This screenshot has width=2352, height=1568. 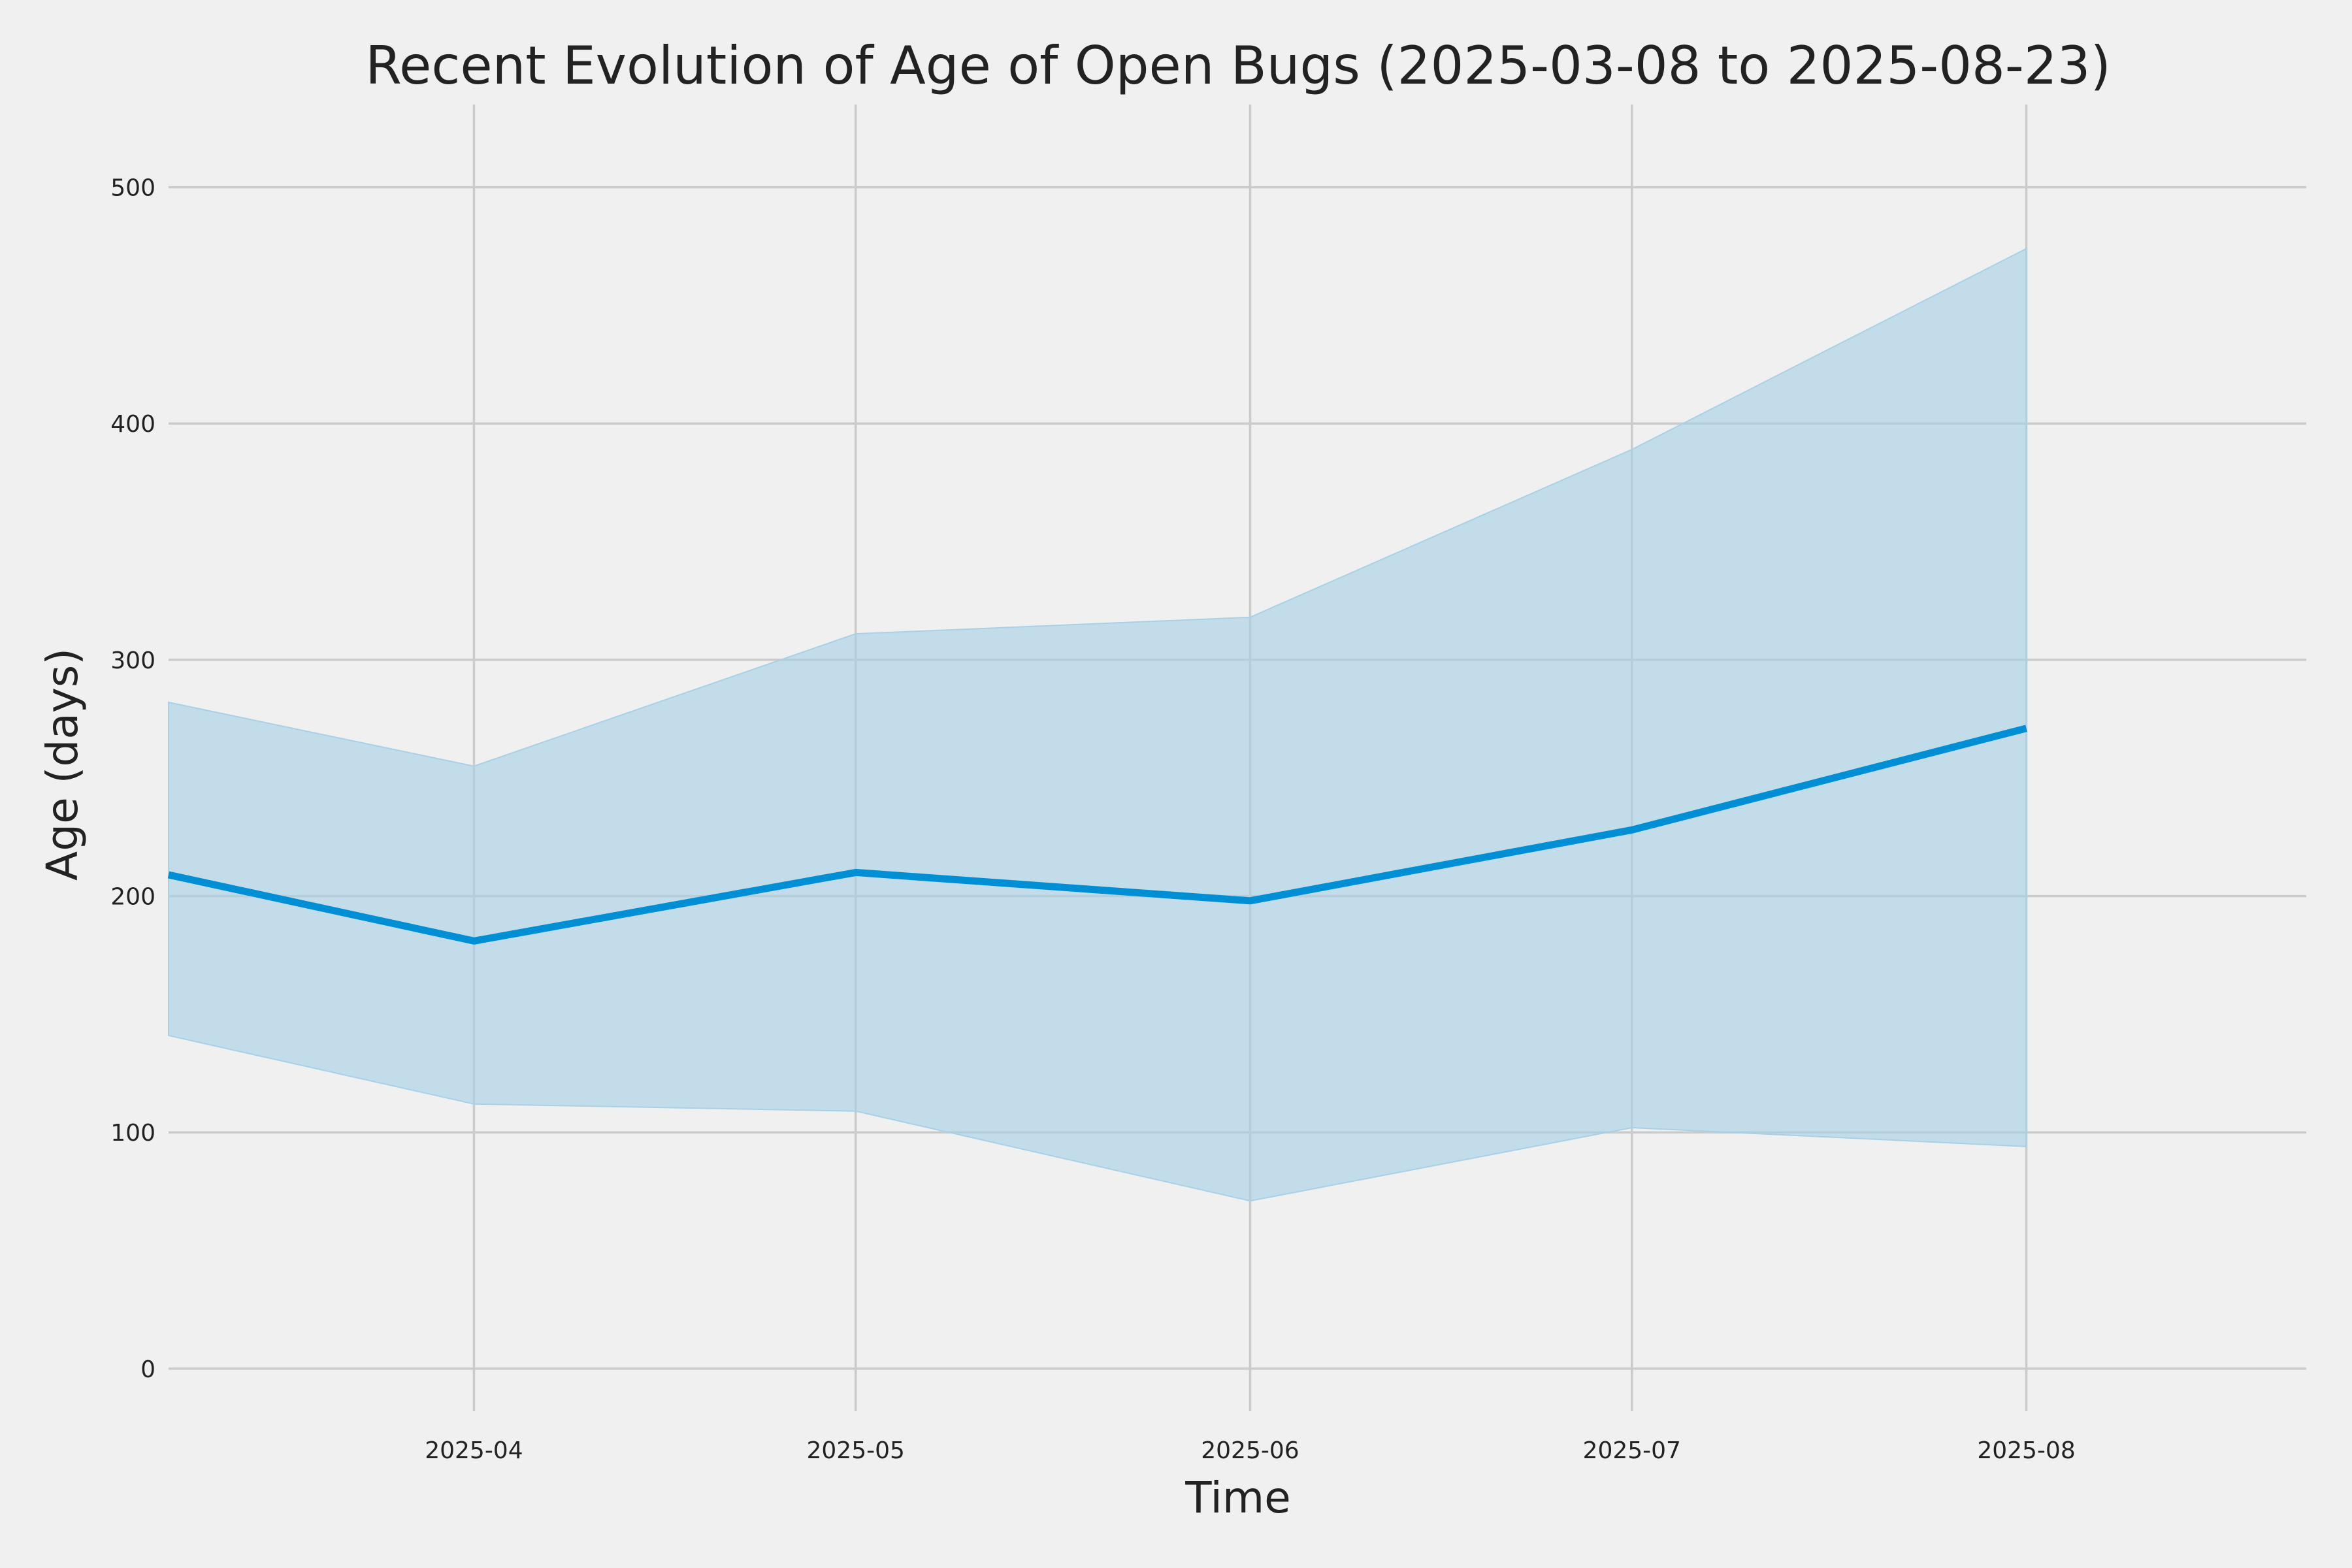 What do you see at coordinates (2026, 1450) in the screenshot?
I see `x-tick-label: 2025-08` at bounding box center [2026, 1450].